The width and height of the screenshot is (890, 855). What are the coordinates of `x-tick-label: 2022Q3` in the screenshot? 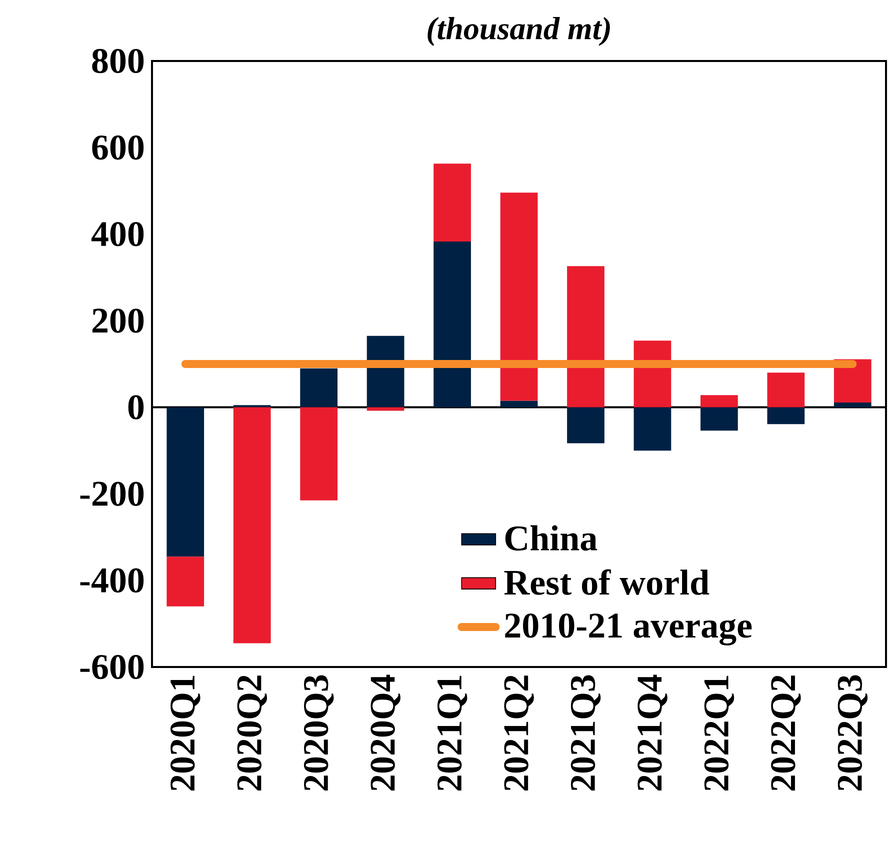 It's located at (853, 733).